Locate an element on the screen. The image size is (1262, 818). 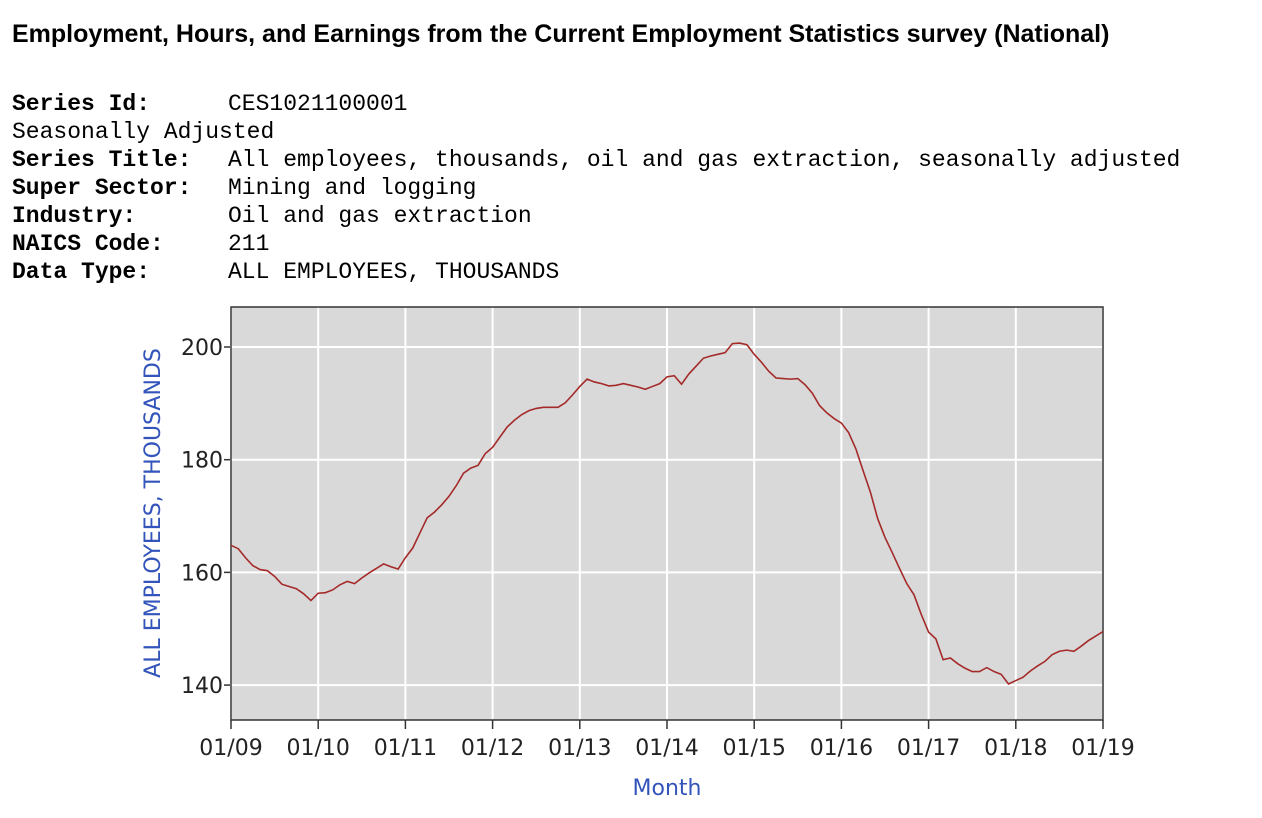
info-row: Super Sector: Mining and logging is located at coordinates (596, 188).